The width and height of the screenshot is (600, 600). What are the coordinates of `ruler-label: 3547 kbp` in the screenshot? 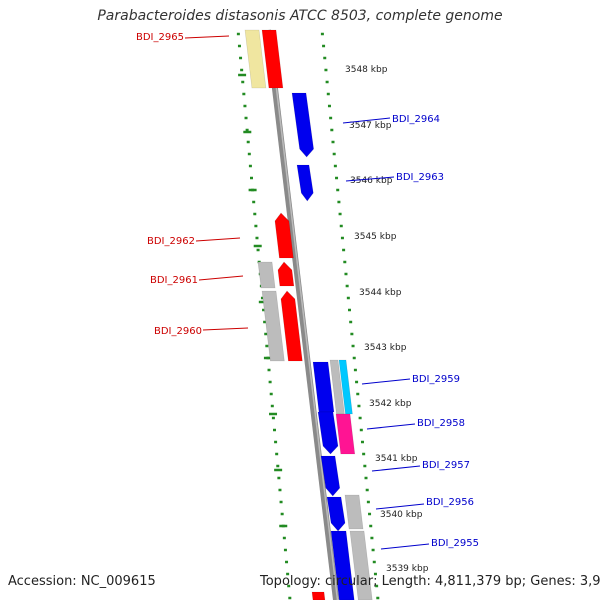 It's located at (370, 126).